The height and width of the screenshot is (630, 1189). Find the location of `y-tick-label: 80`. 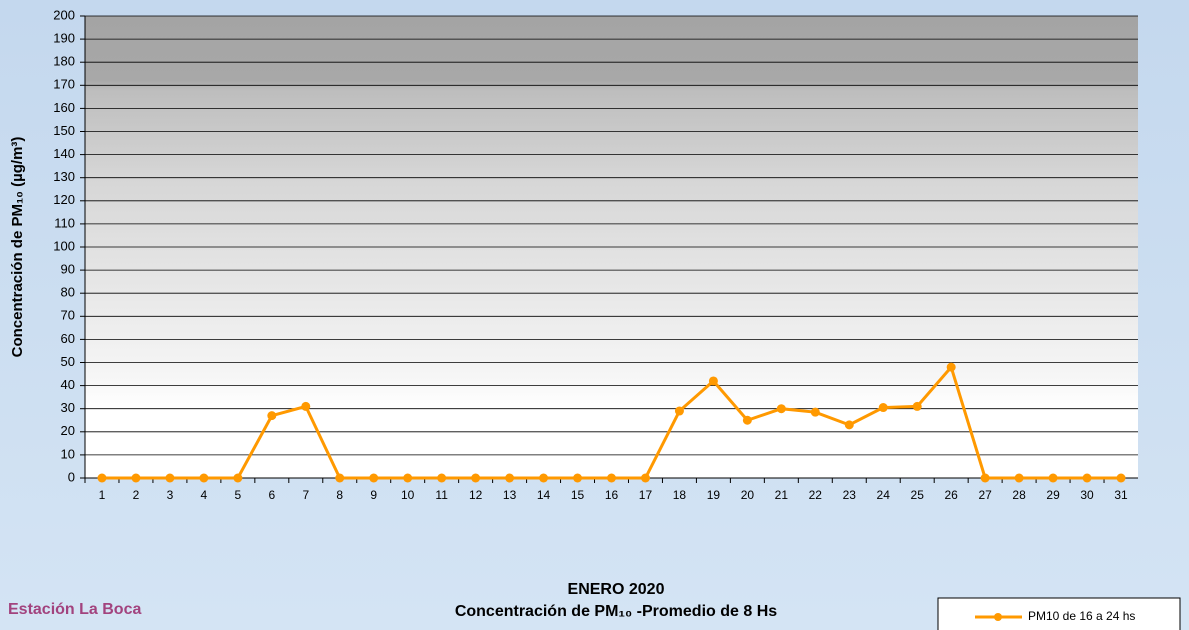

y-tick-label: 80 is located at coordinates (68, 292).